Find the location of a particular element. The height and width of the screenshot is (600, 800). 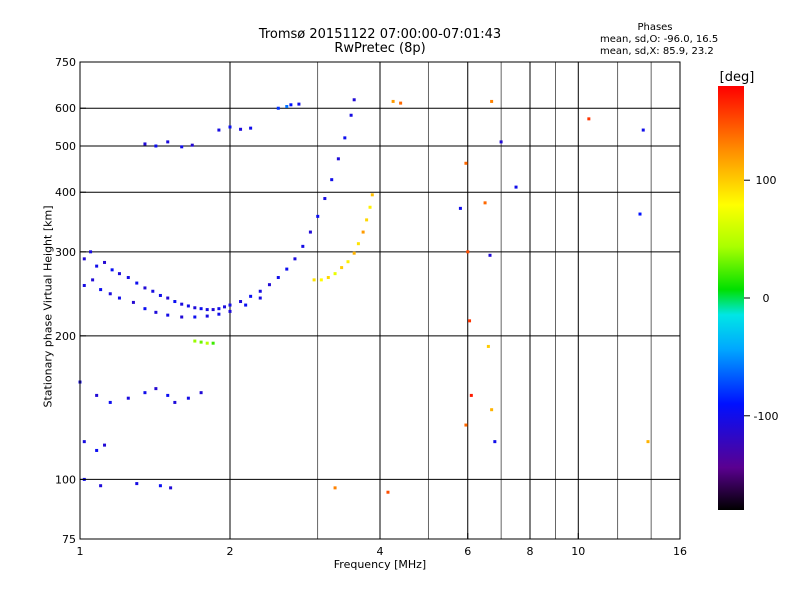

x-tick-label: 8 is located at coordinates (530, 551).